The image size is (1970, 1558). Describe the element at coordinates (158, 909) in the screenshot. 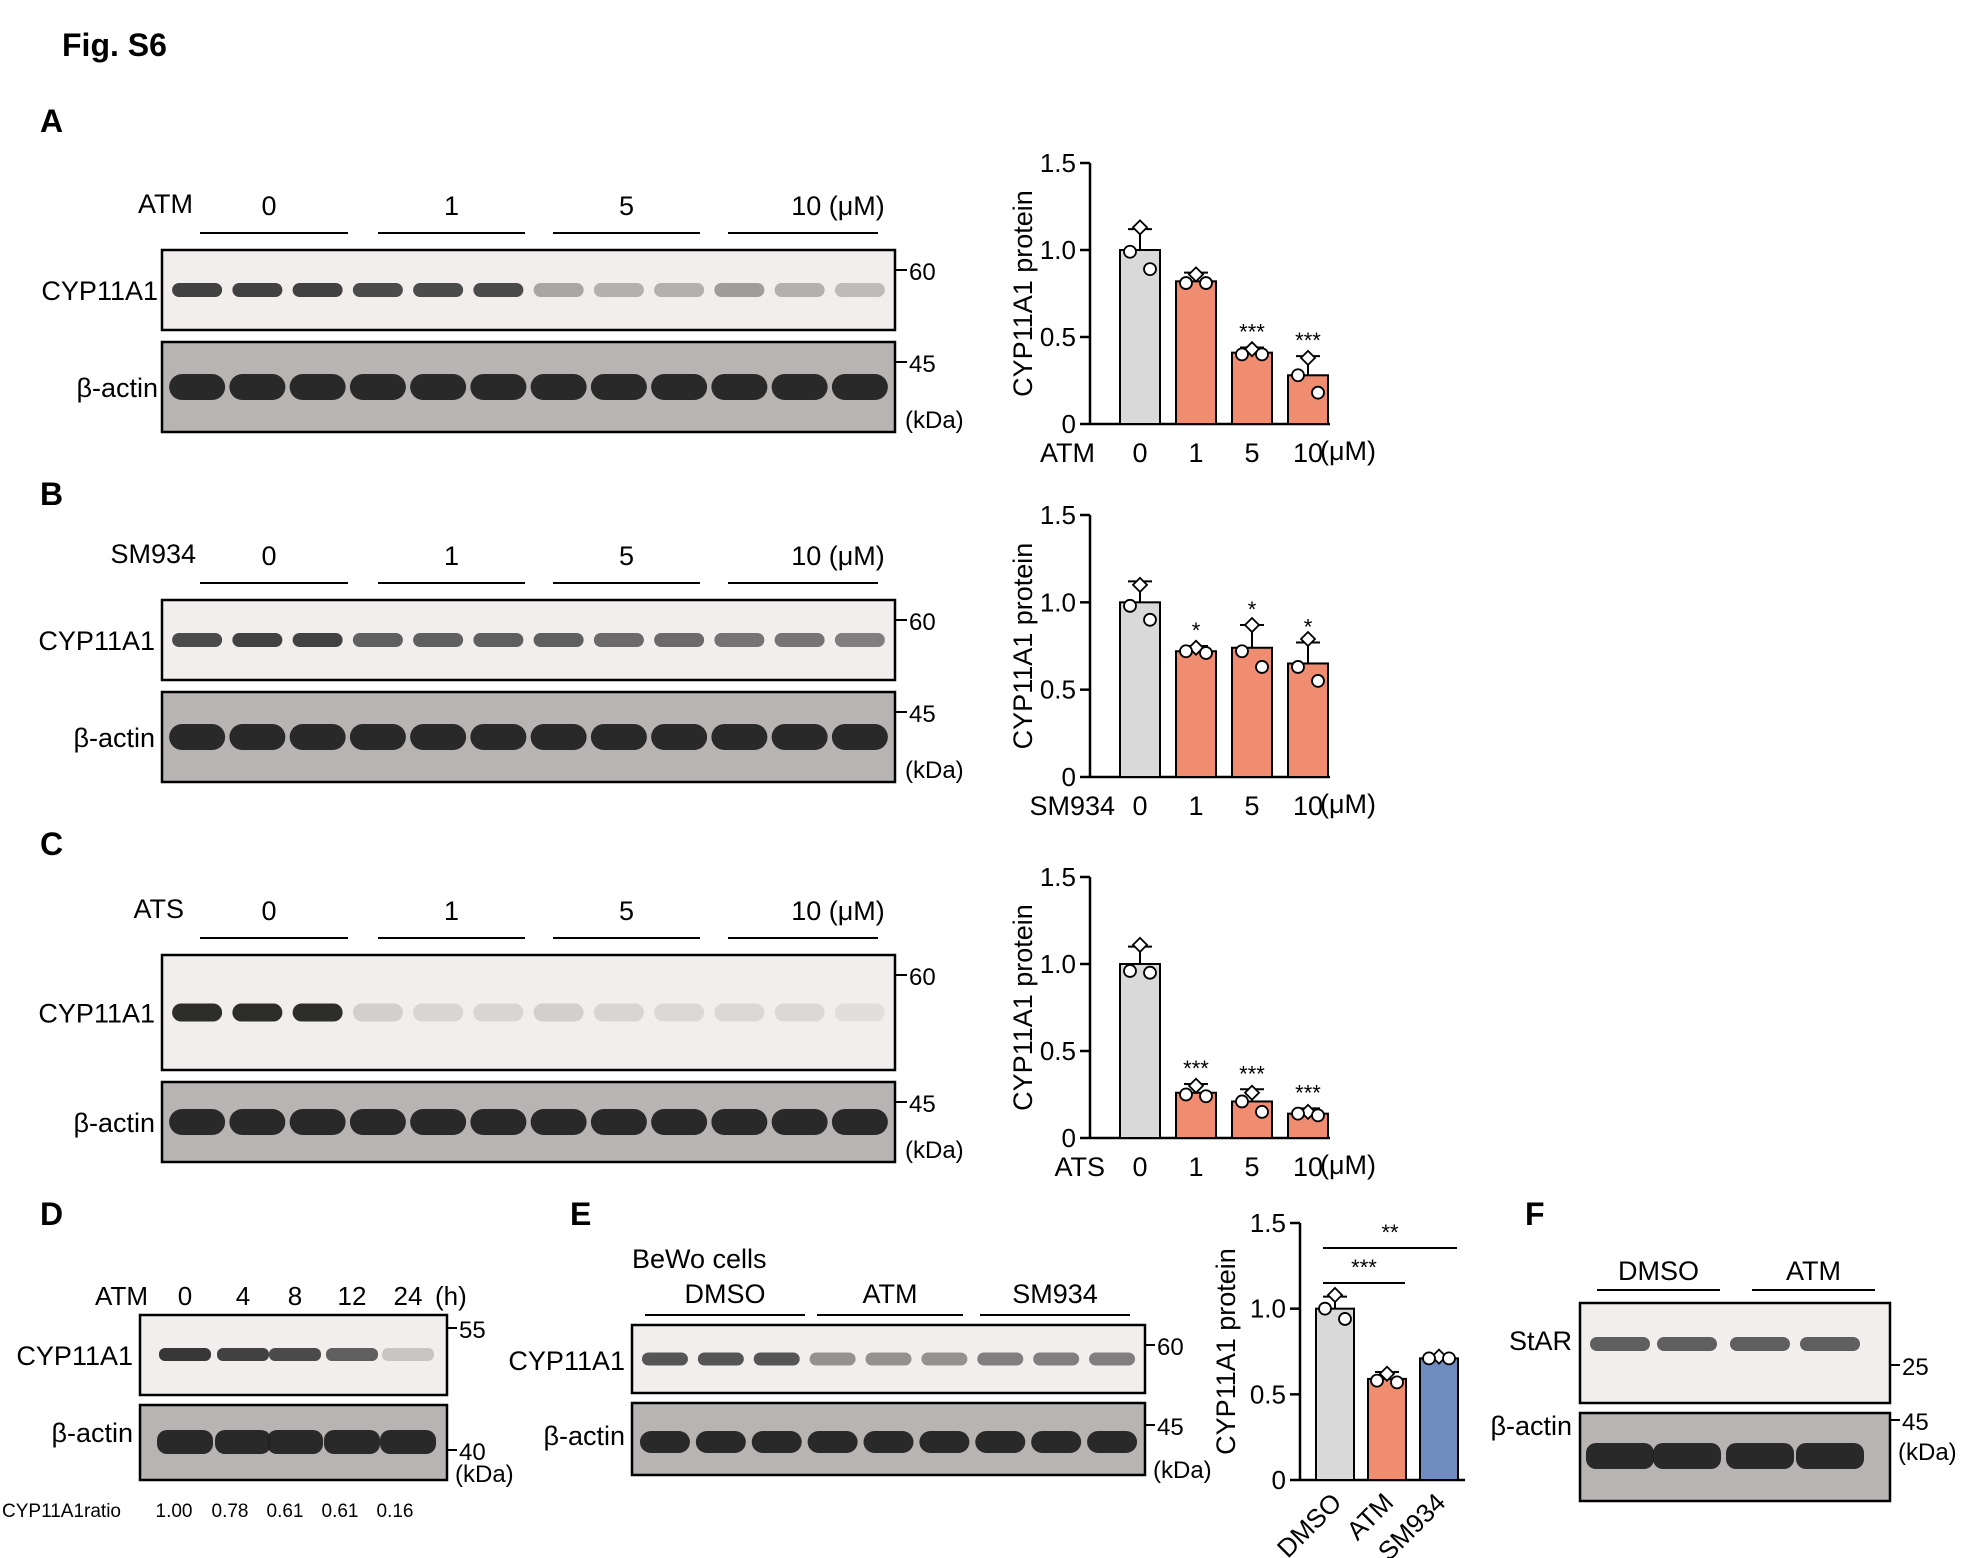

I see `treatment-label: ATS` at that location.